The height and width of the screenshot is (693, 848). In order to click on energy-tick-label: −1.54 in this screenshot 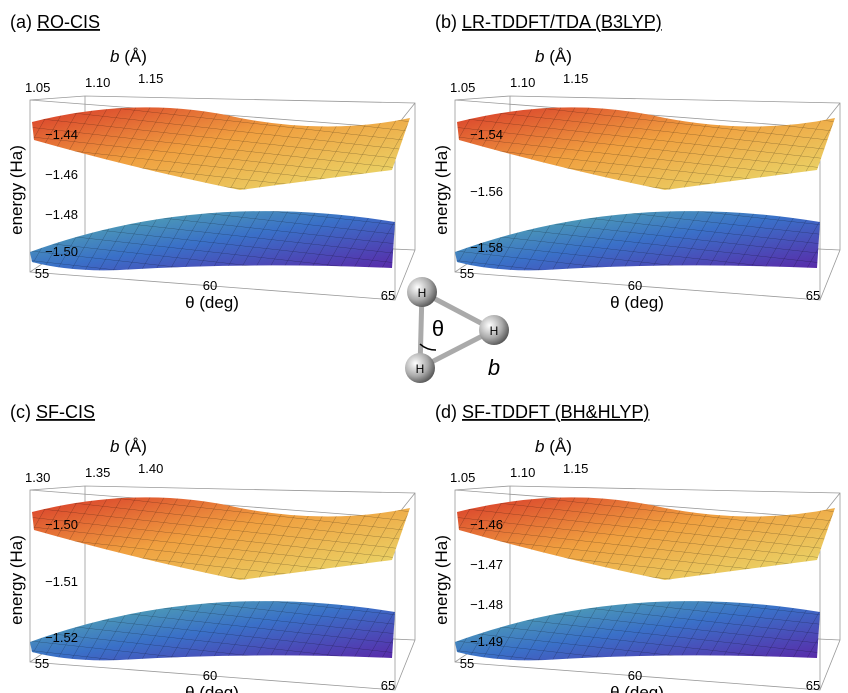, I will do `click(486, 134)`.